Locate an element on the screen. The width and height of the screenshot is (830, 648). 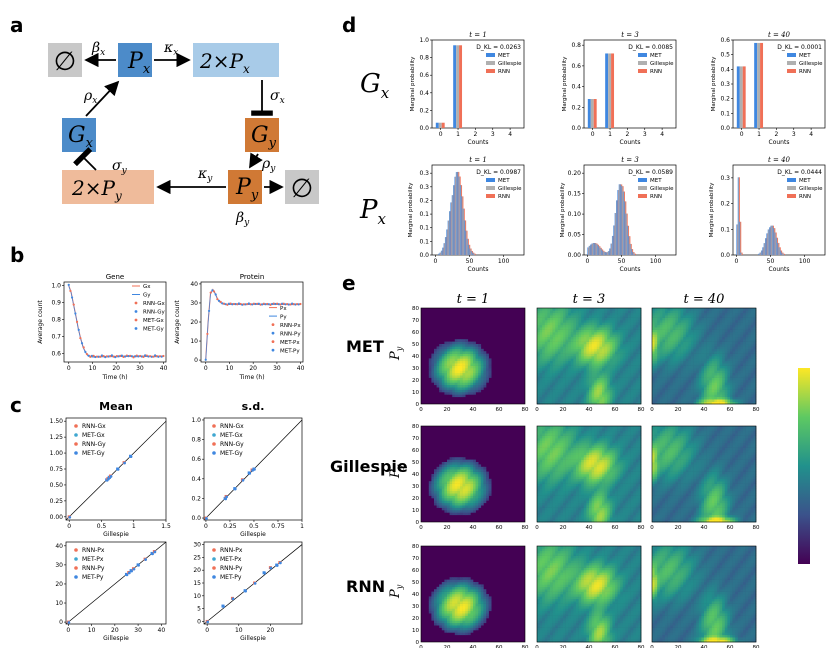
c2-xtick-label: 1 is located at coordinates (302, 526).